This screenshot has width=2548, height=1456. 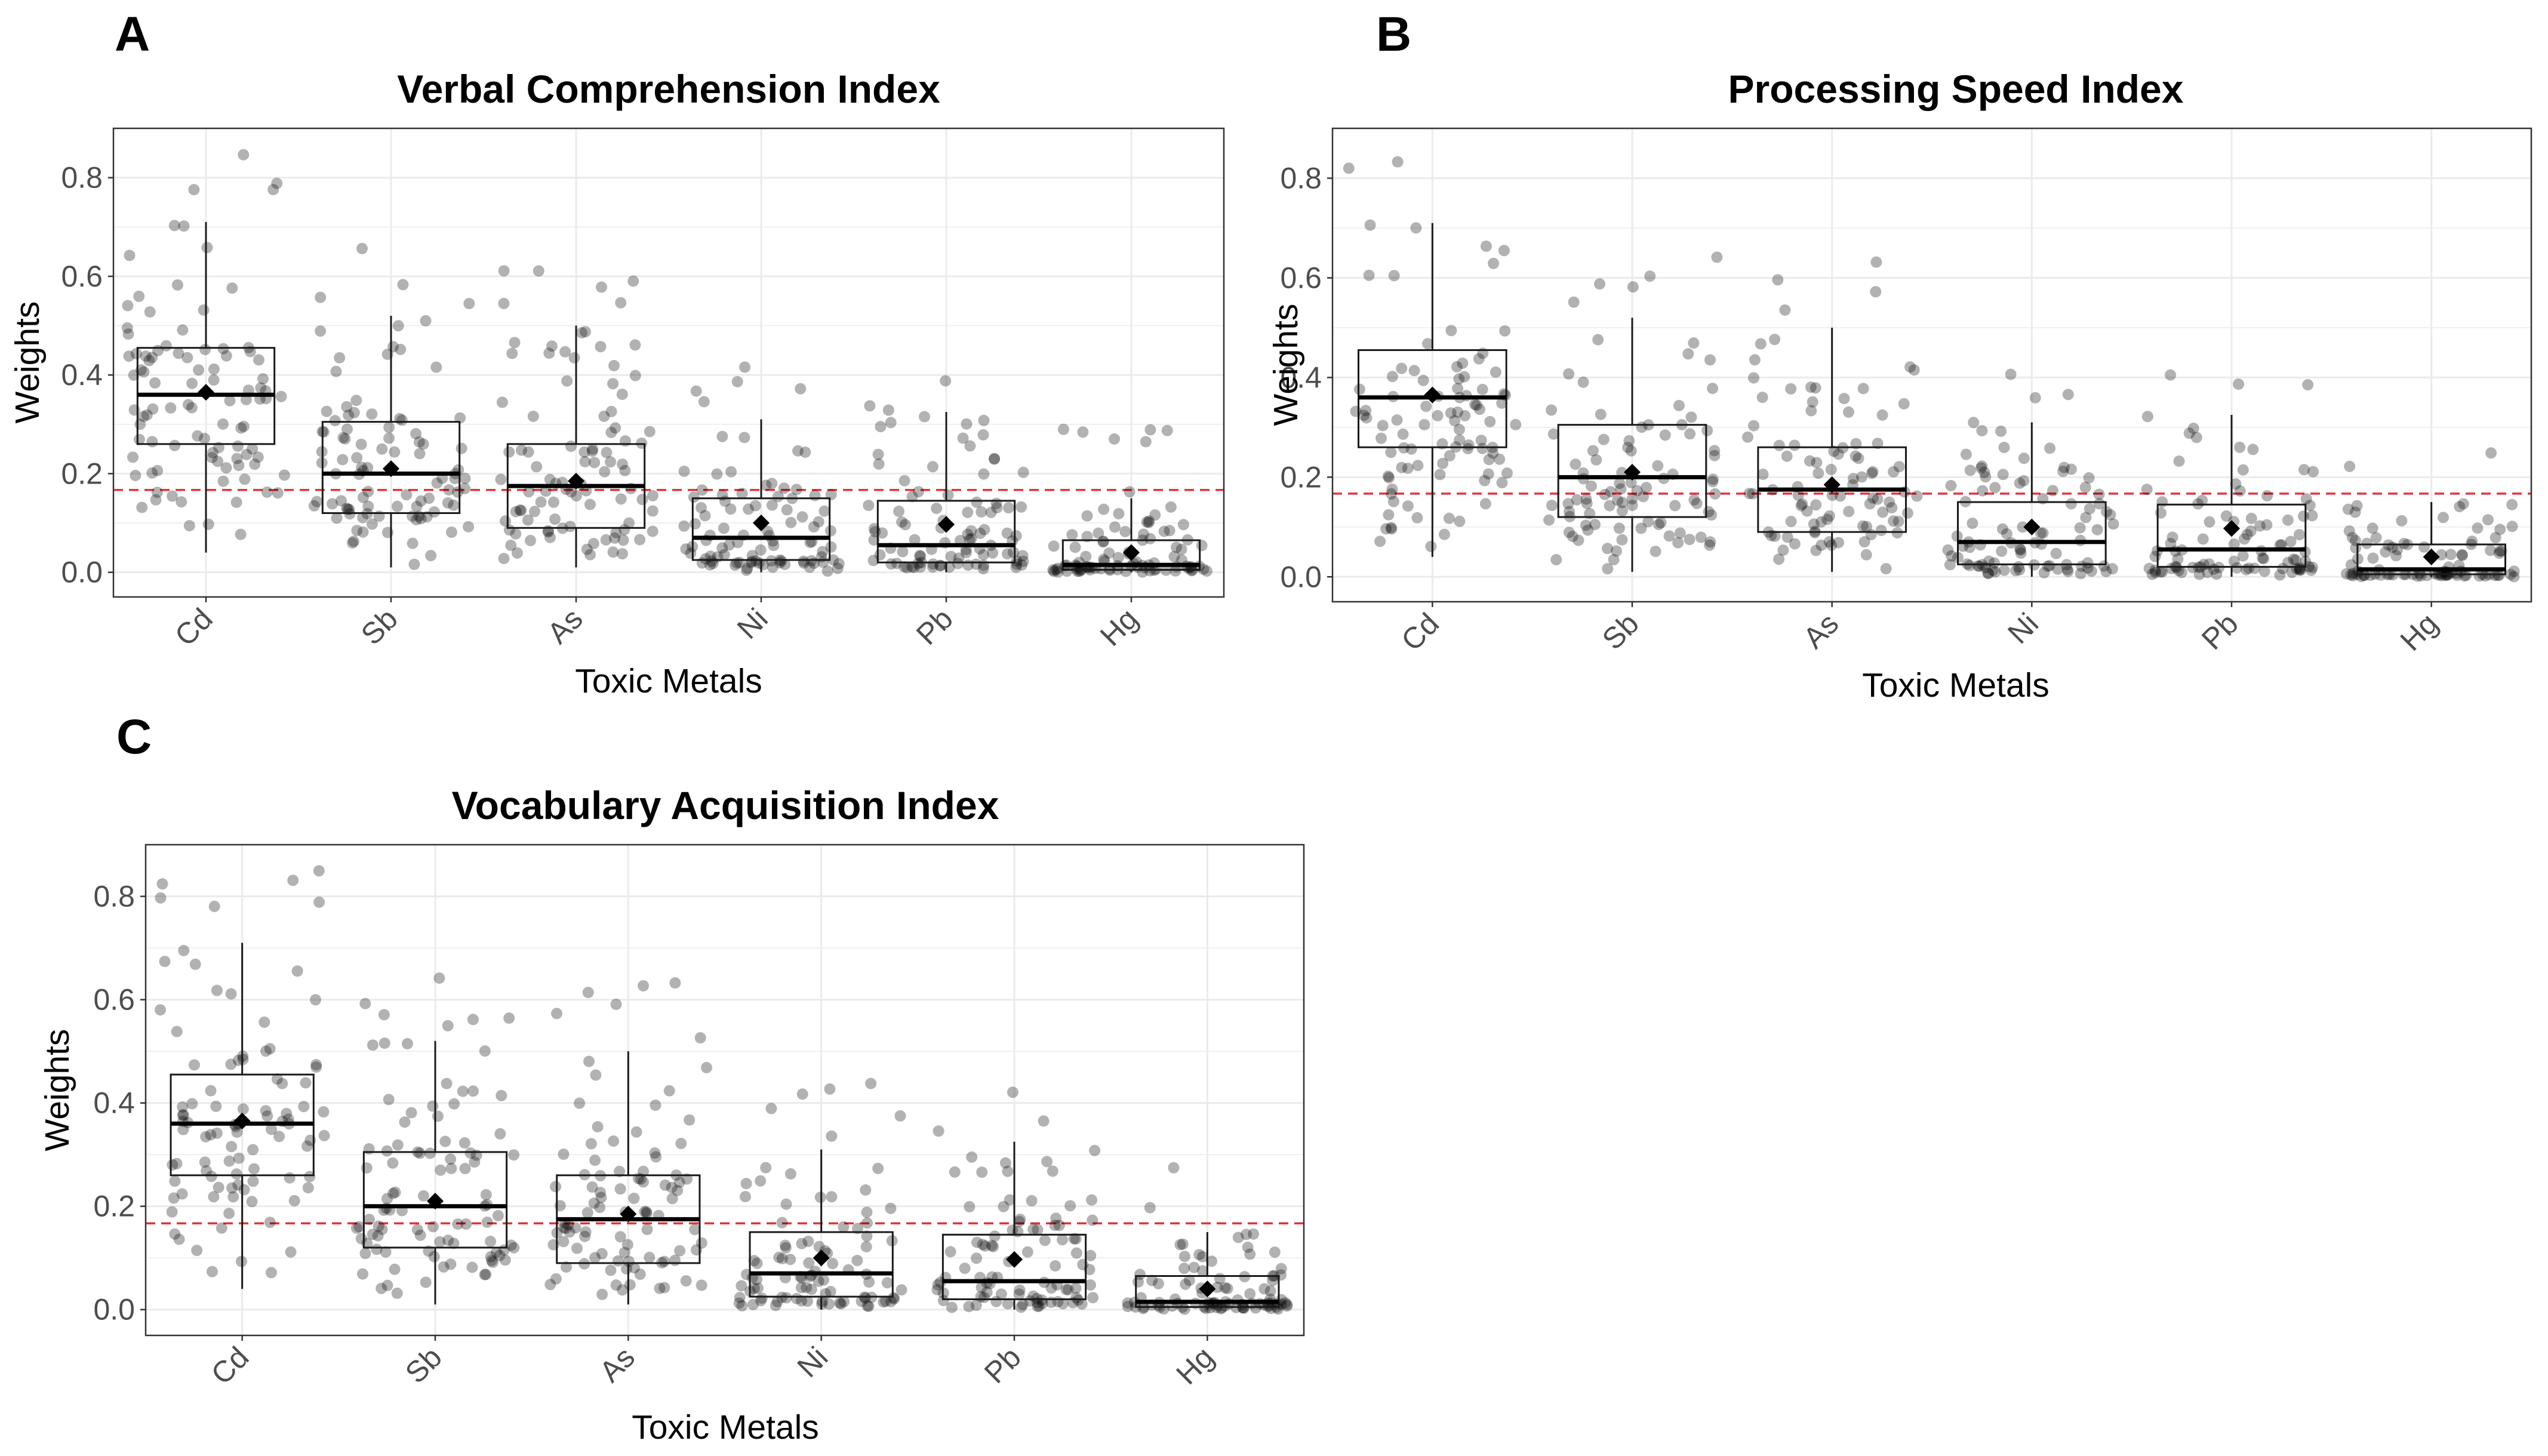 I want to click on x-tick-label: Pb, so click(x=934, y=626).